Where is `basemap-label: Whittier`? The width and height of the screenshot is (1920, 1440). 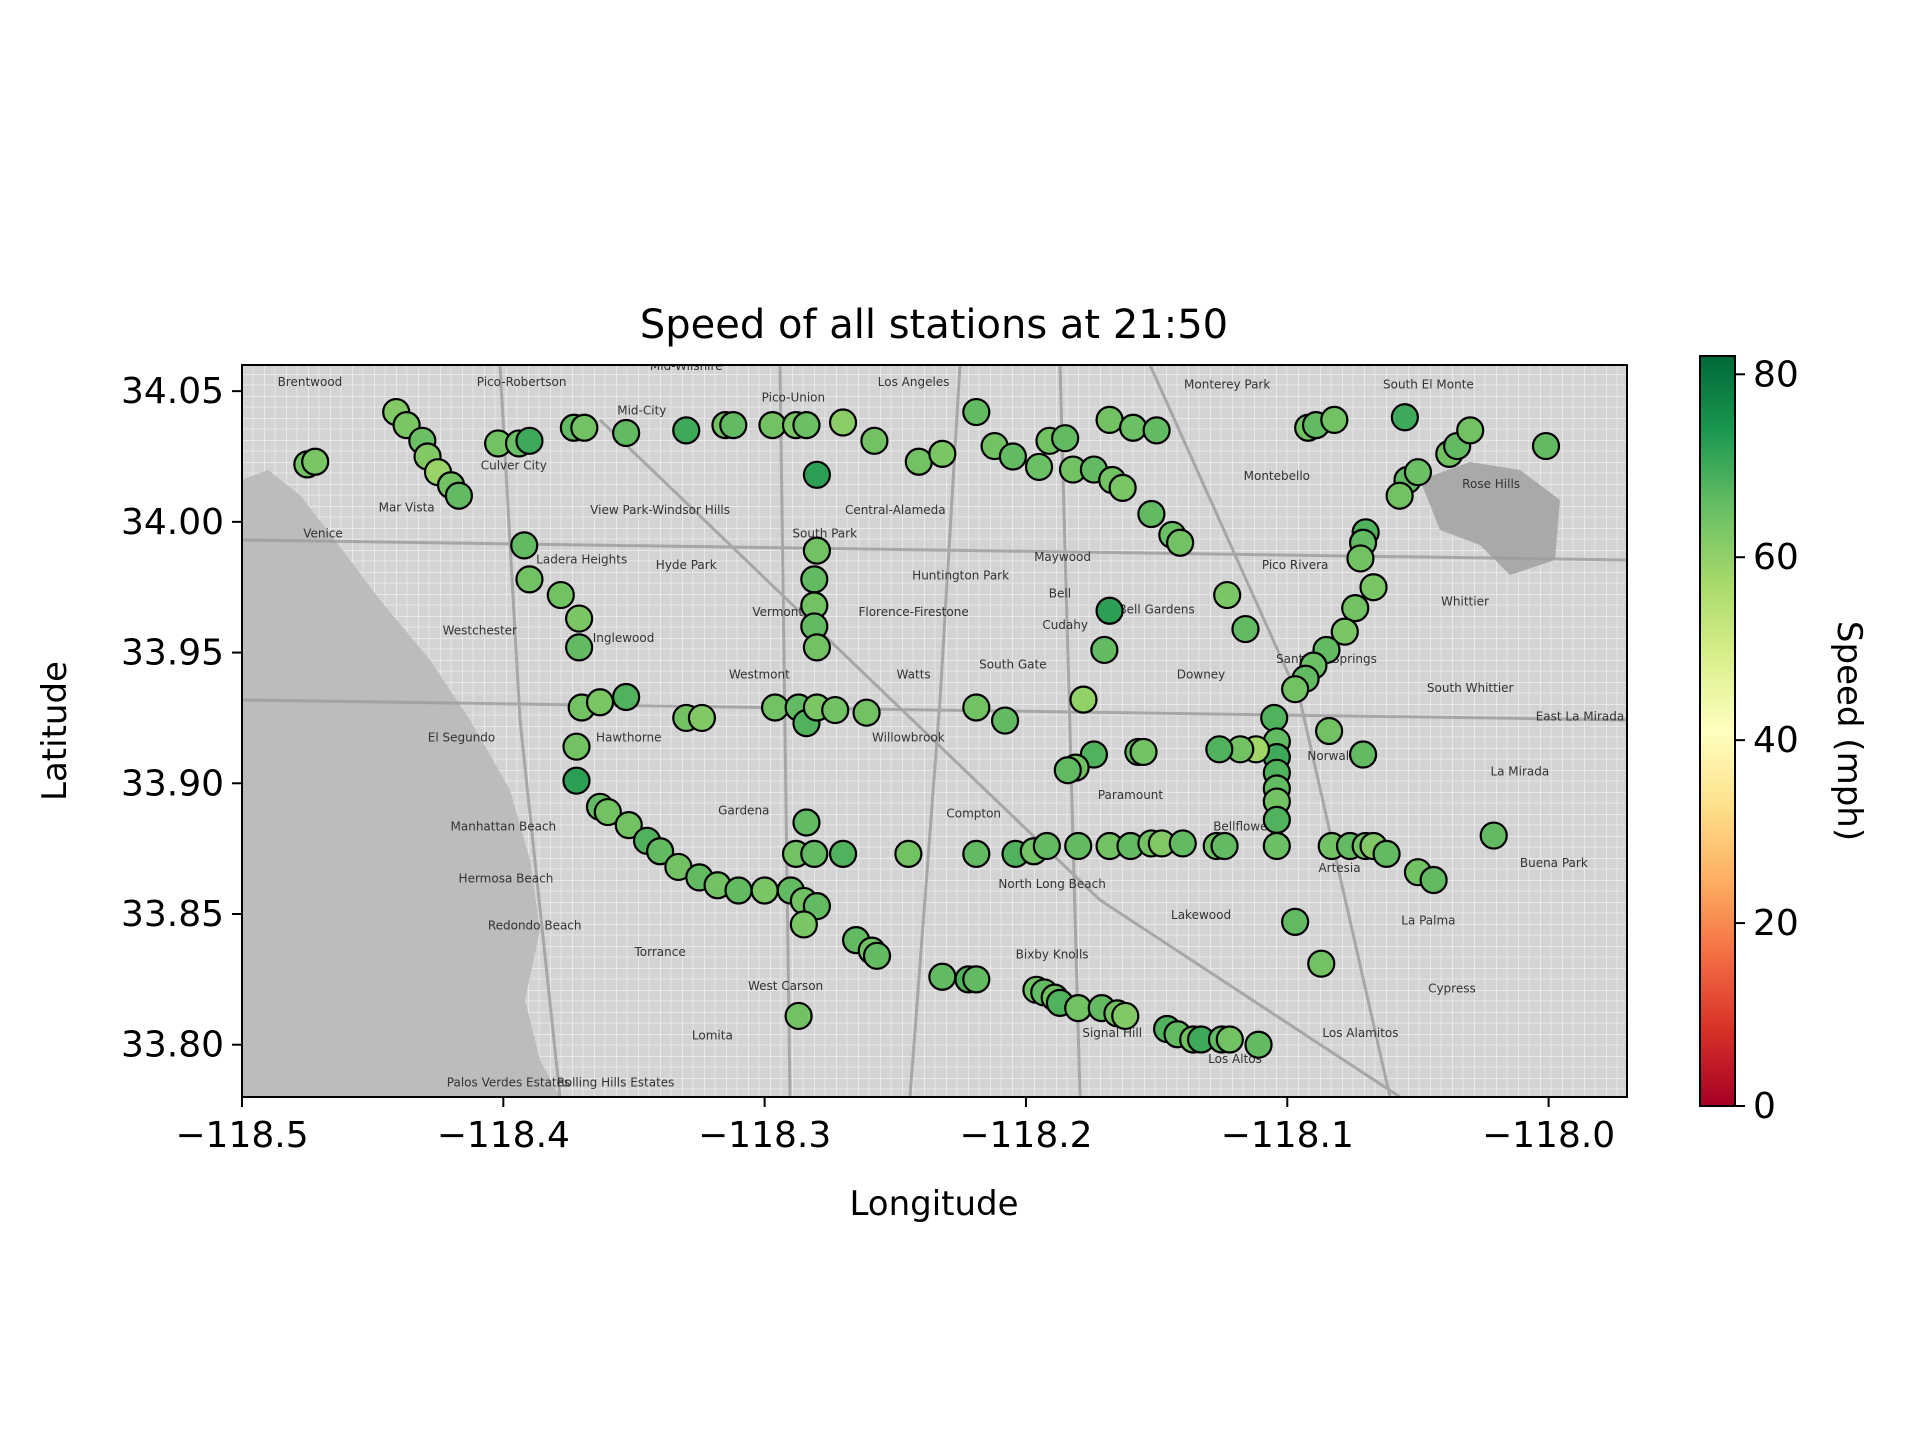
basemap-label: Whittier is located at coordinates (1465, 602).